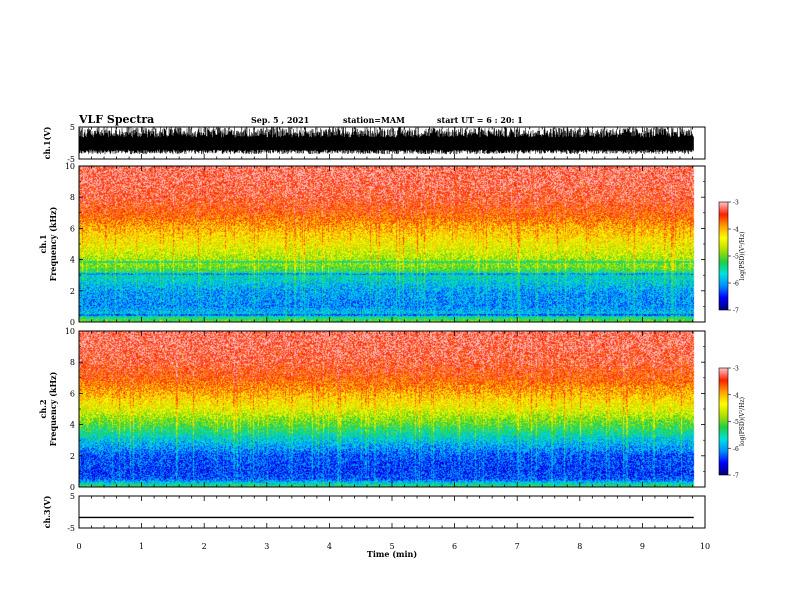 The width and height of the screenshot is (792, 612). What do you see at coordinates (141, 546) in the screenshot?
I see `x-tick-label: 1` at bounding box center [141, 546].